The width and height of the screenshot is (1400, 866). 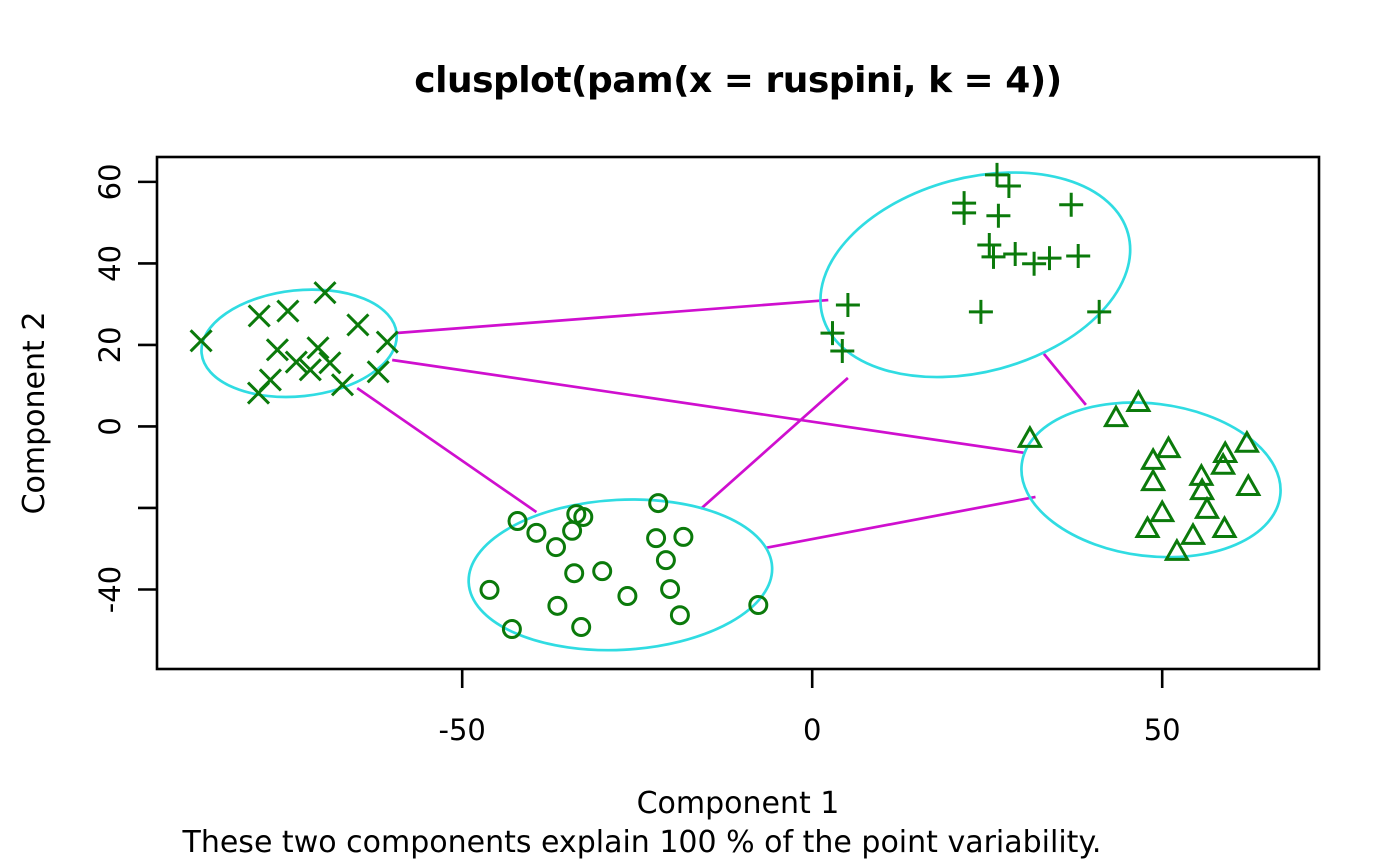 I want to click on line-c3-c4, so click(x=900, y=522).